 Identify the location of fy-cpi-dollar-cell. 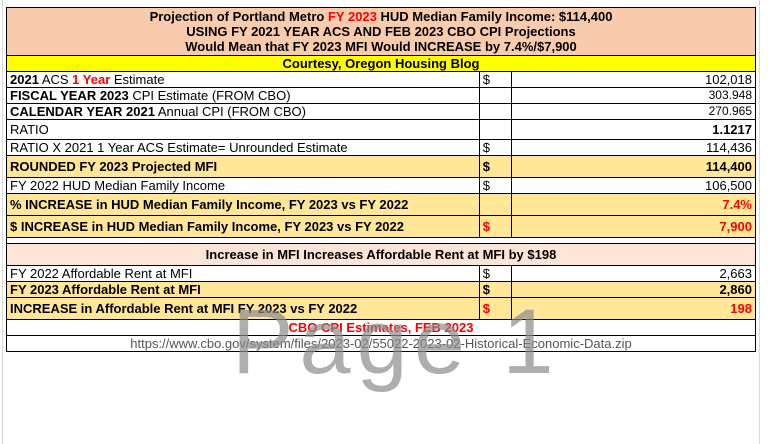
(495, 95).